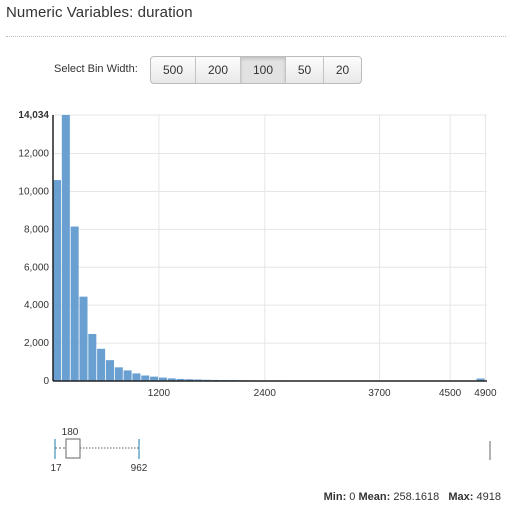 The width and height of the screenshot is (523, 516). I want to click on bin-width-button-50: 50, so click(305, 70).